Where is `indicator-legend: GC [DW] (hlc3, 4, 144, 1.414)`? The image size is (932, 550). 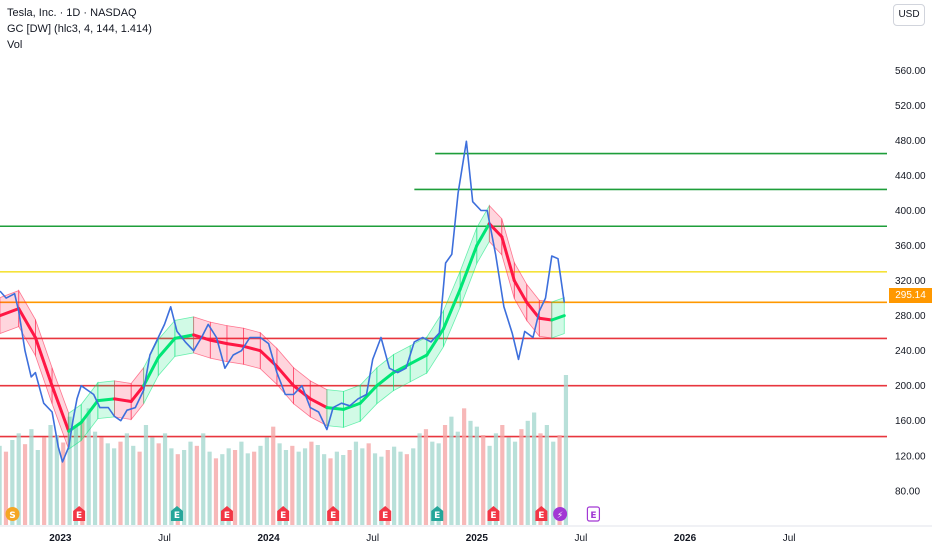 indicator-legend: GC [DW] (hlc3, 4, 144, 1.414) is located at coordinates (79, 29).